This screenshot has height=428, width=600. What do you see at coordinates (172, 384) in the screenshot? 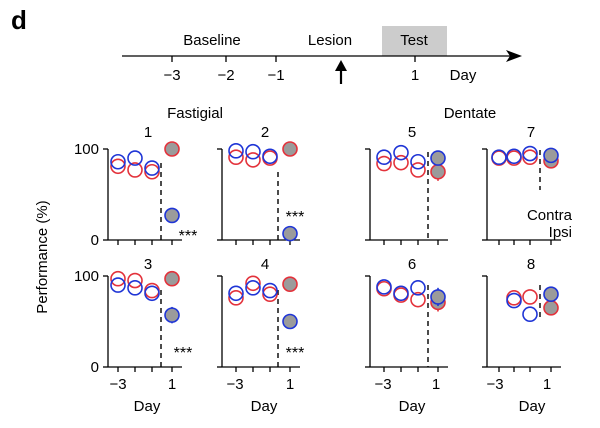
I see `plot-3-xtick-label: 1` at bounding box center [172, 384].